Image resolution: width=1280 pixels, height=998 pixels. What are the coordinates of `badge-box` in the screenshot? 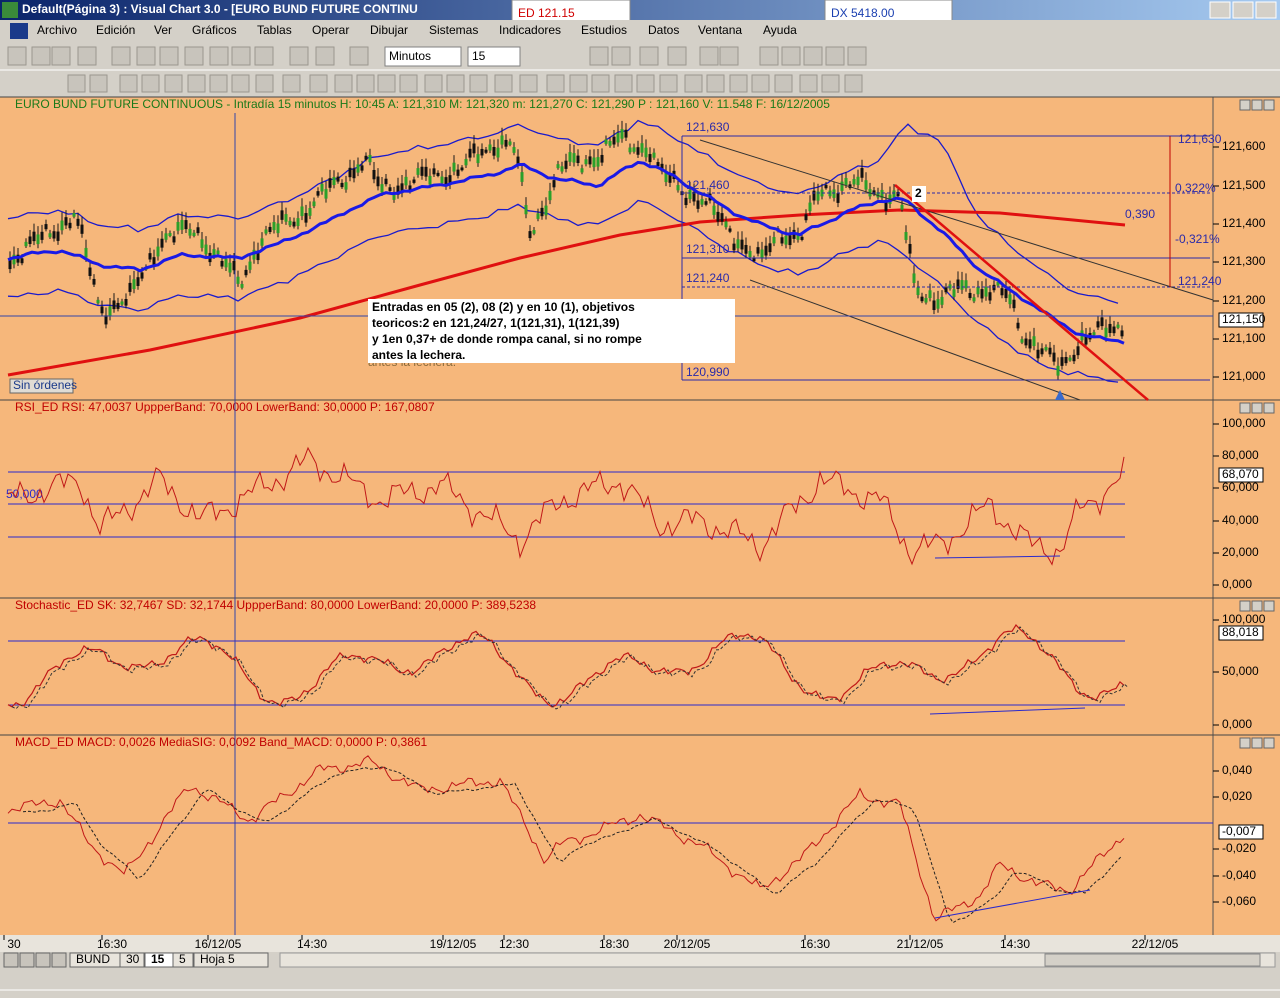 It's located at (41, 386).